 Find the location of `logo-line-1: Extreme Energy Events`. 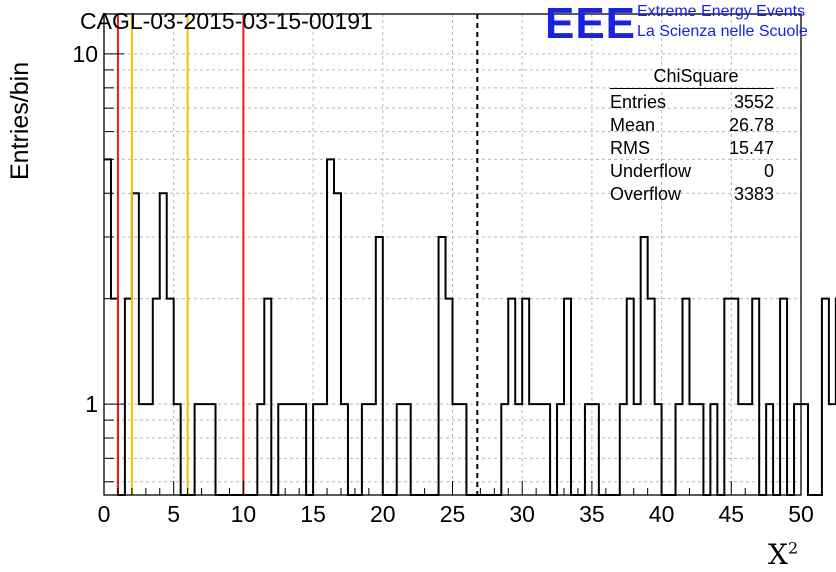

logo-line-1: Extreme Energy Events is located at coordinates (721, 11).